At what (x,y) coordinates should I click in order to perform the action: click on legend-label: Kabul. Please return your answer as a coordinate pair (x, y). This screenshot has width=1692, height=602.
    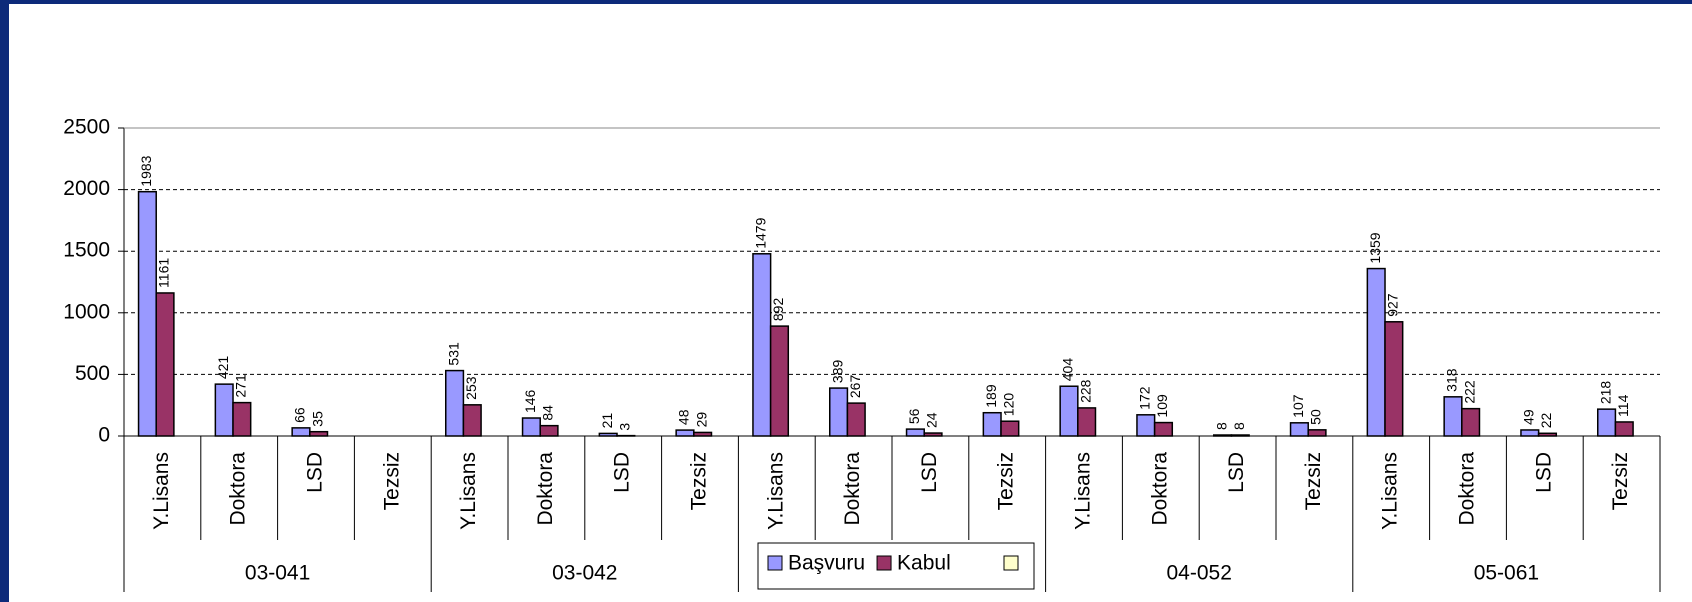
    Looking at the image, I should click on (924, 563).